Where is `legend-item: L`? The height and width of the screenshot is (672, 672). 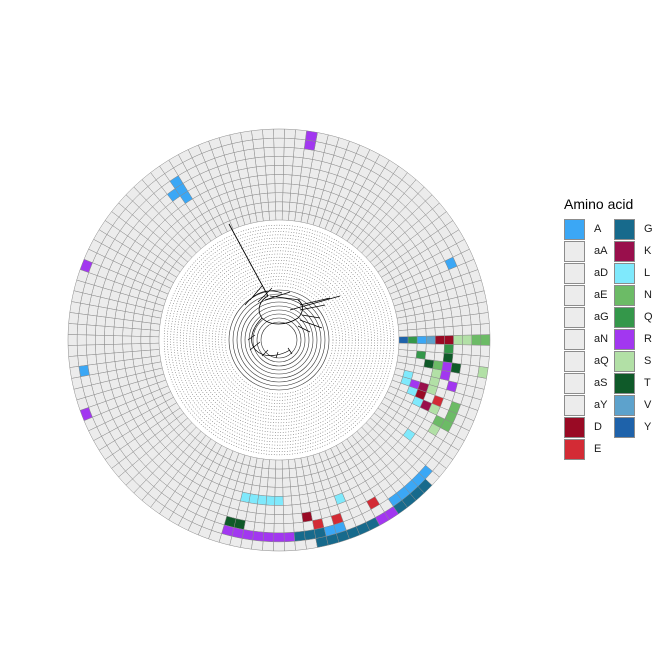 legend-item: L is located at coordinates (639, 273).